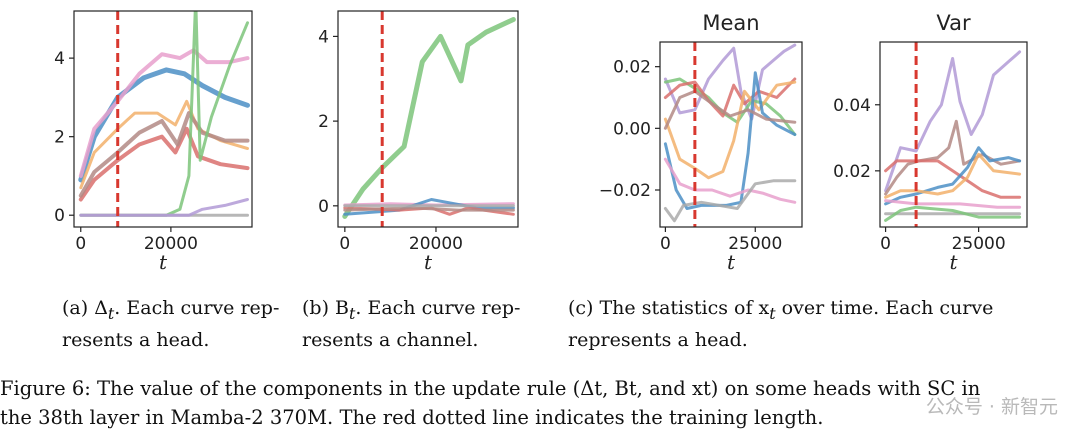 Image resolution: width=1080 pixels, height=445 pixels. Describe the element at coordinates (436, 244) in the screenshot. I see `b-xtick-label: 20000` at that location.